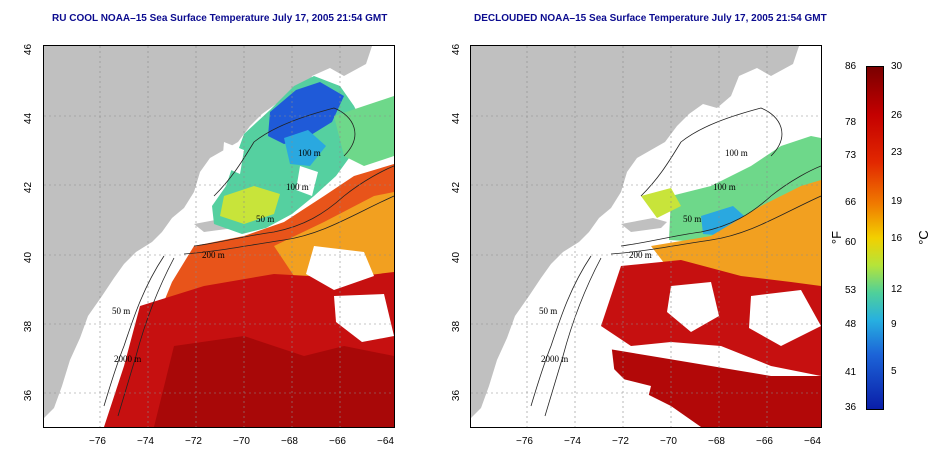 The height and width of the screenshot is (475, 950). Describe the element at coordinates (894, 371) in the screenshot. I see `celsius-tick: 5` at that location.